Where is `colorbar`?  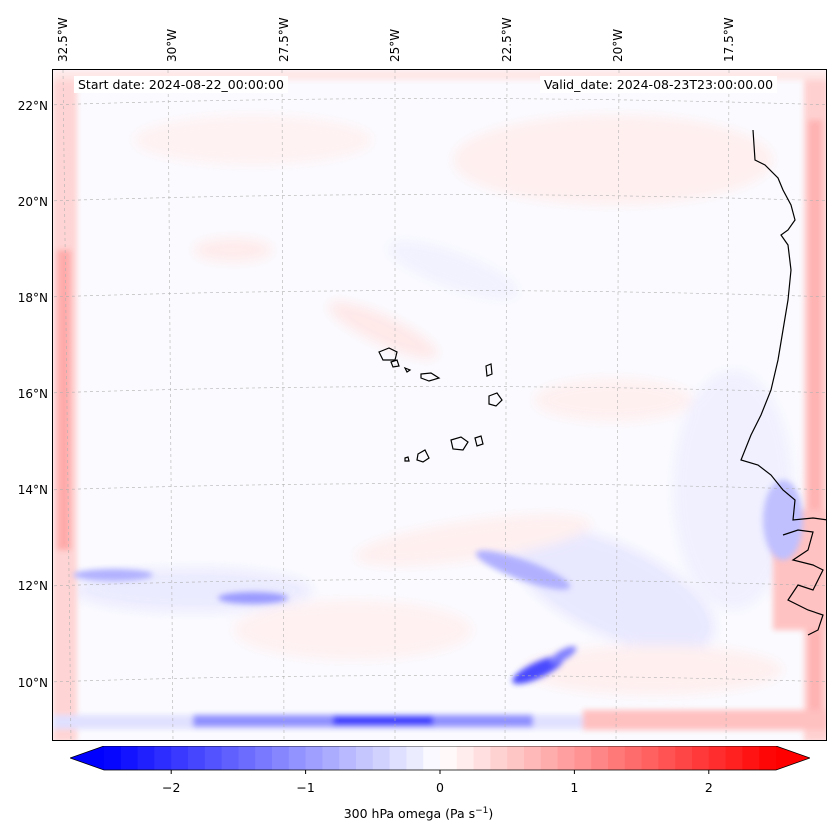 colorbar is located at coordinates (440, 760).